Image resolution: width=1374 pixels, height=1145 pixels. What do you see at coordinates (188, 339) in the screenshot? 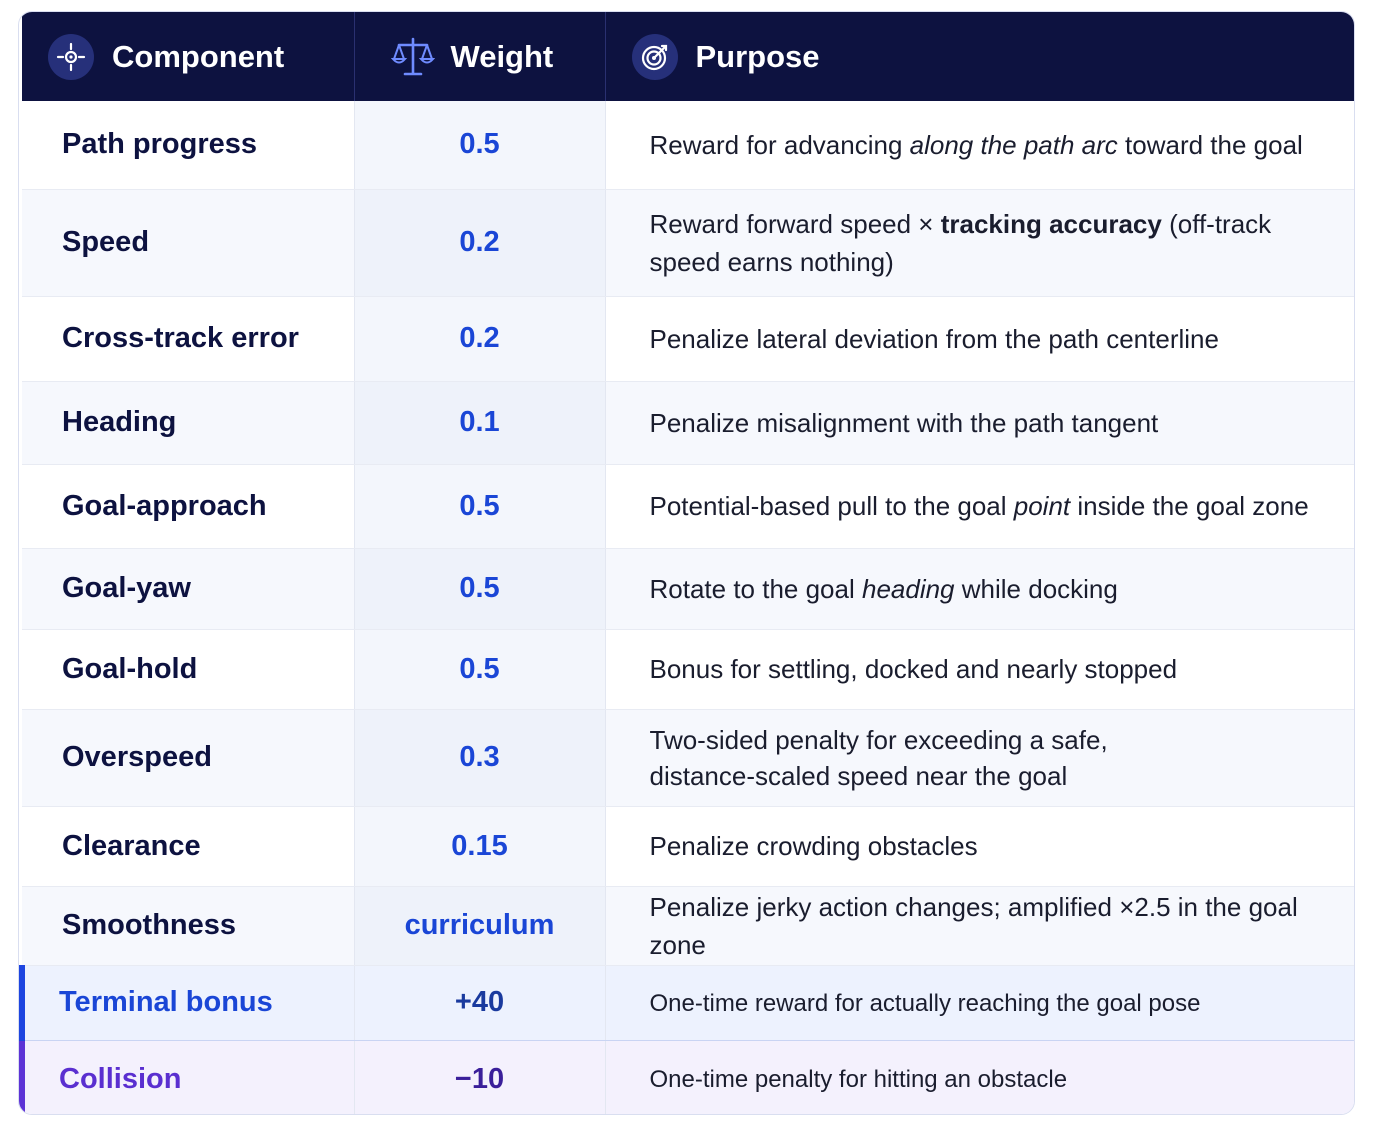
I see `component-name: Cross-track error` at bounding box center [188, 339].